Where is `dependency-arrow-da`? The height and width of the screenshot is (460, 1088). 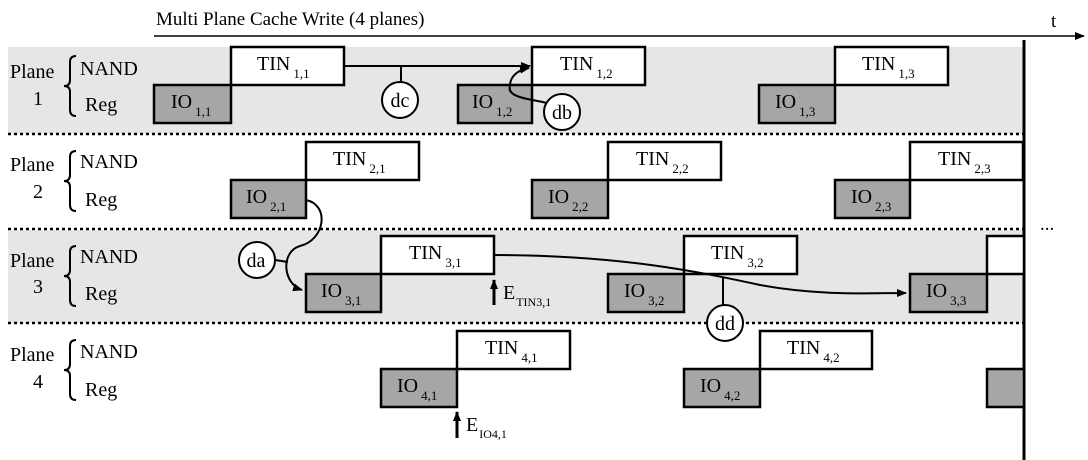 dependency-arrow-da is located at coordinates (304, 245).